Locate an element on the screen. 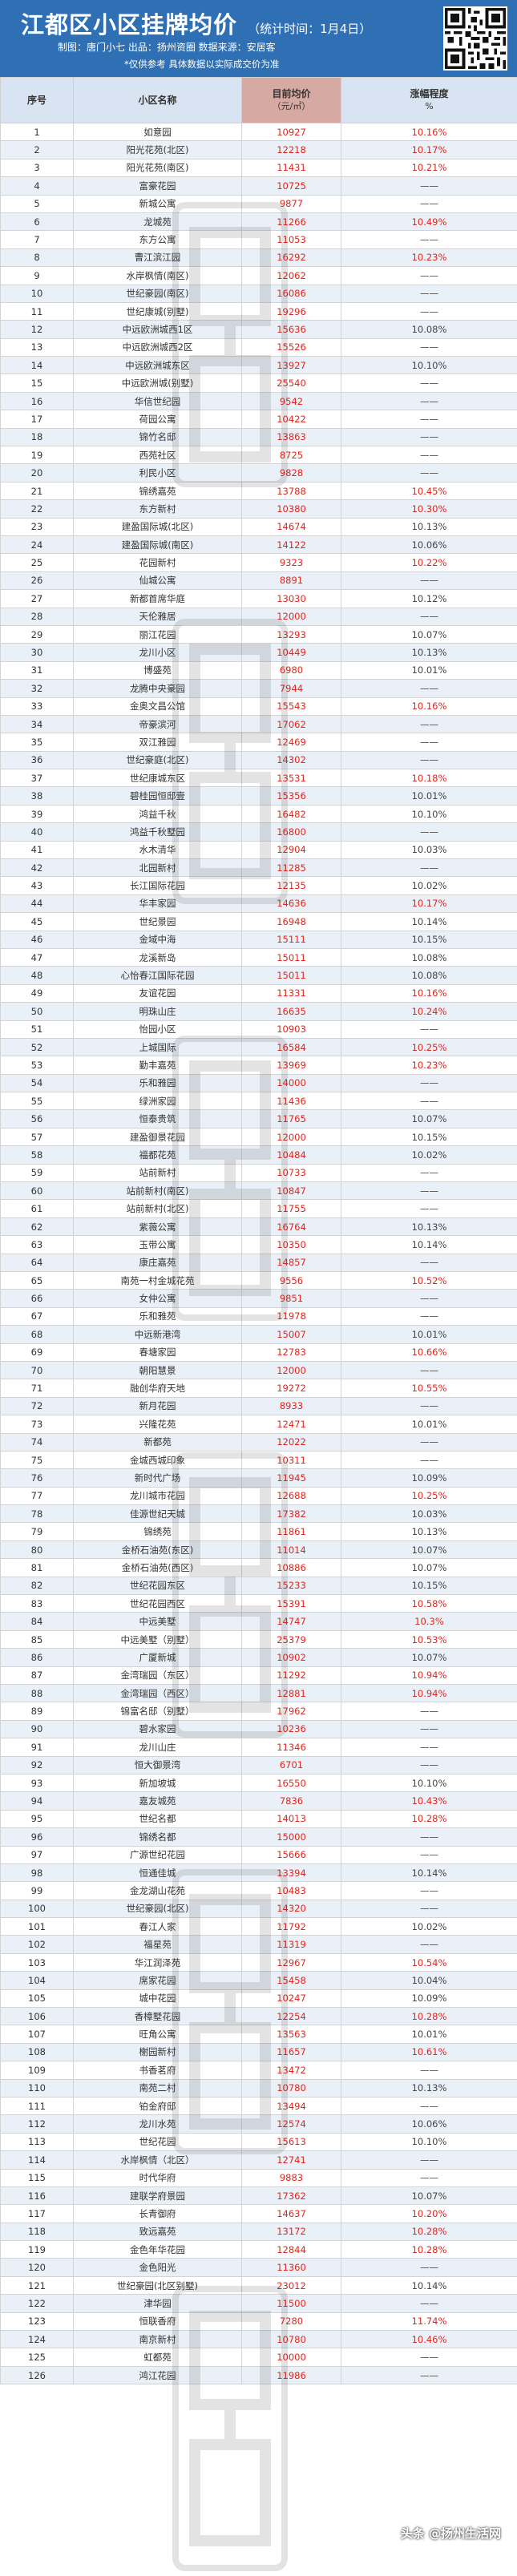 This screenshot has height=2576, width=517. cell-price: 14013 is located at coordinates (291, 1819).